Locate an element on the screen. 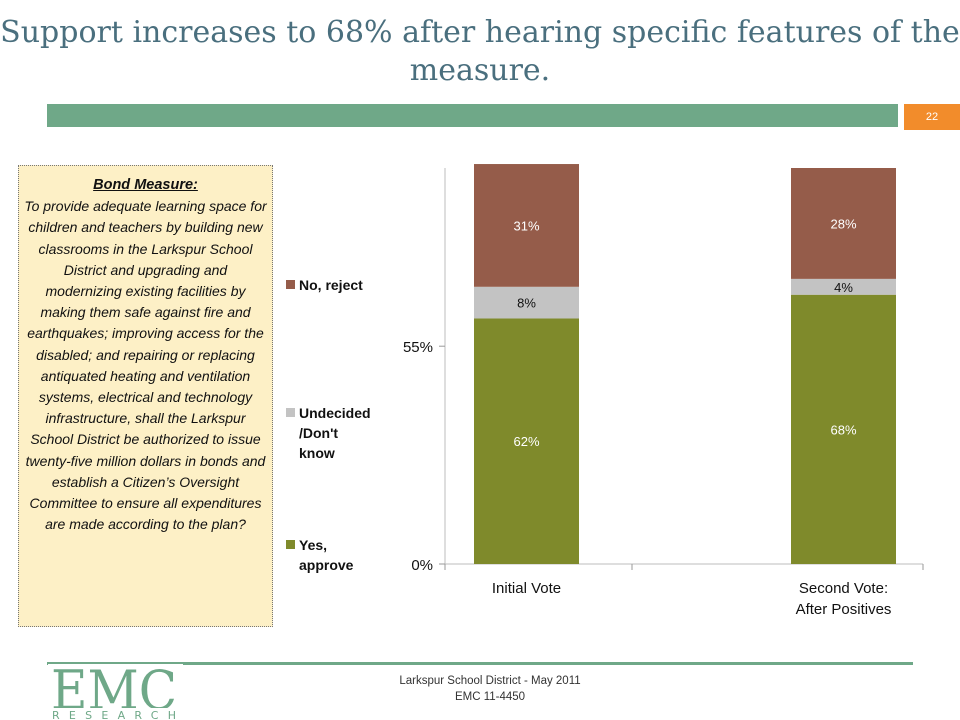 Image resolution: width=960 pixels, height=720 pixels. chart-legend: No, reject Undecided/Don't know Yes, approve is located at coordinates (328, 425).